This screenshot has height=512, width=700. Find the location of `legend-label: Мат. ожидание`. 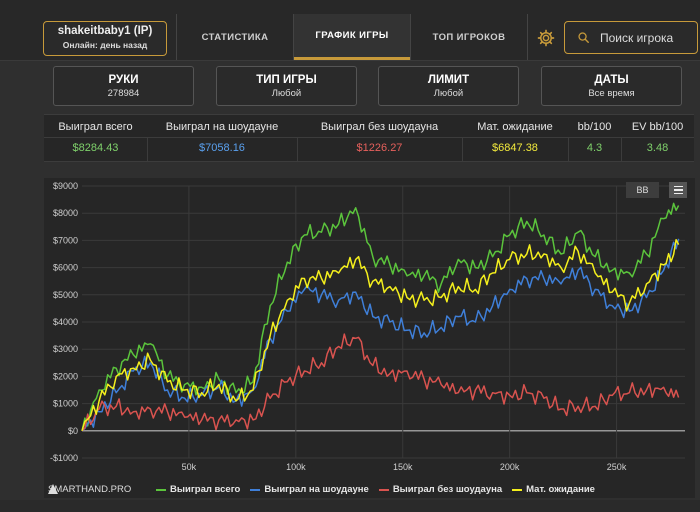

legend-label: Мат. ожидание is located at coordinates (560, 489).